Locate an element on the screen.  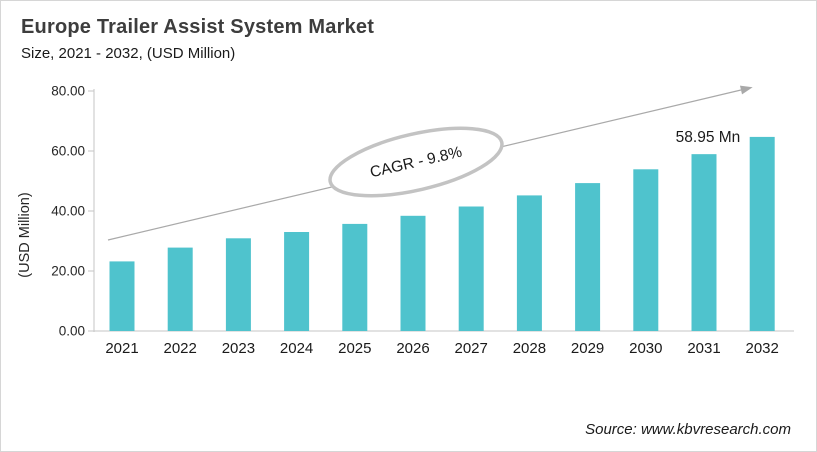
x-tick-label-2022: 2022 is located at coordinates (180, 348).